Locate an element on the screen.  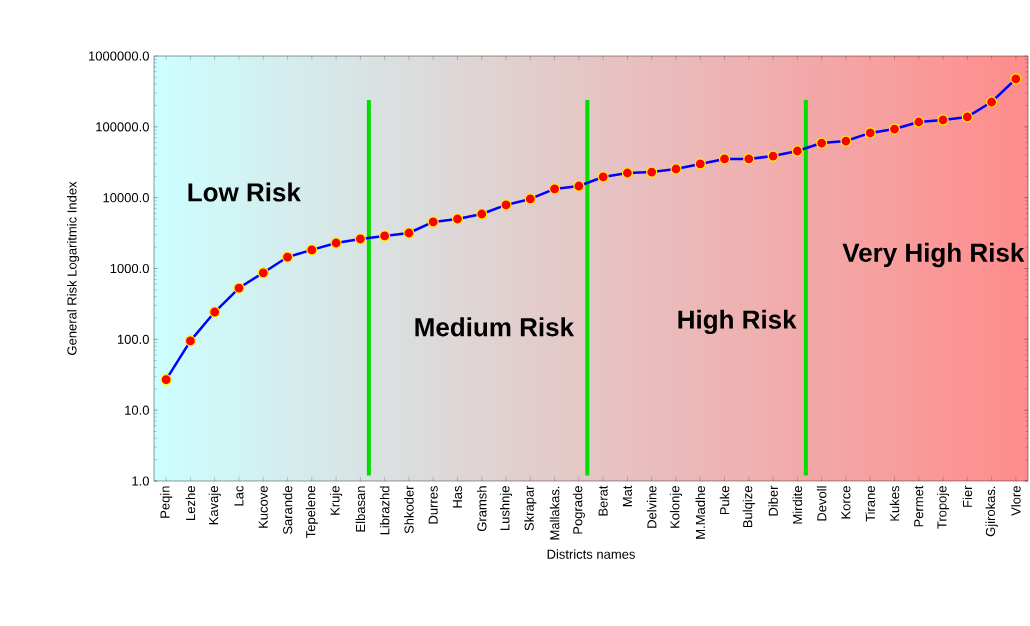
x-tick-label: Permet is located at coordinates (919, 506).